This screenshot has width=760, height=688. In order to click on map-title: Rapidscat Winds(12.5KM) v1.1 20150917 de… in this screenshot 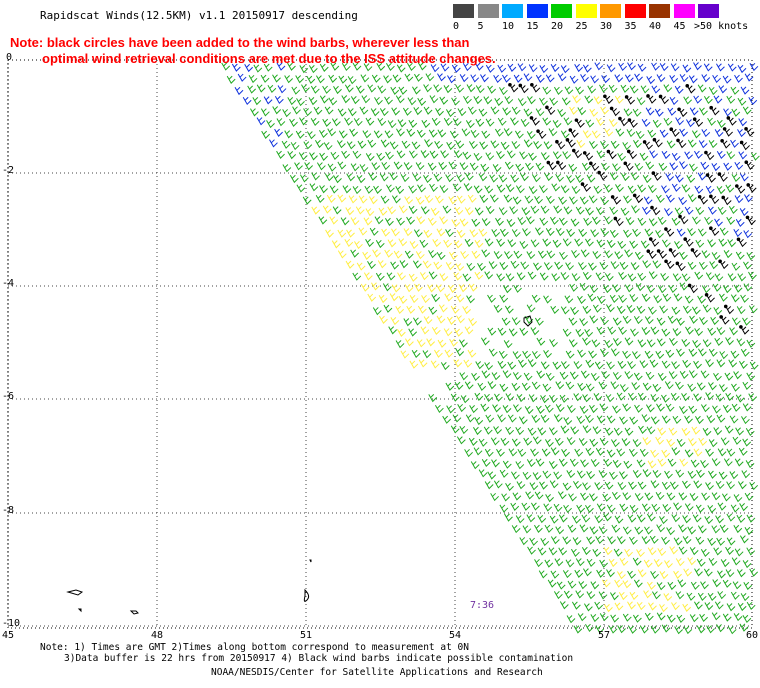, I will do `click(199, 15)`.